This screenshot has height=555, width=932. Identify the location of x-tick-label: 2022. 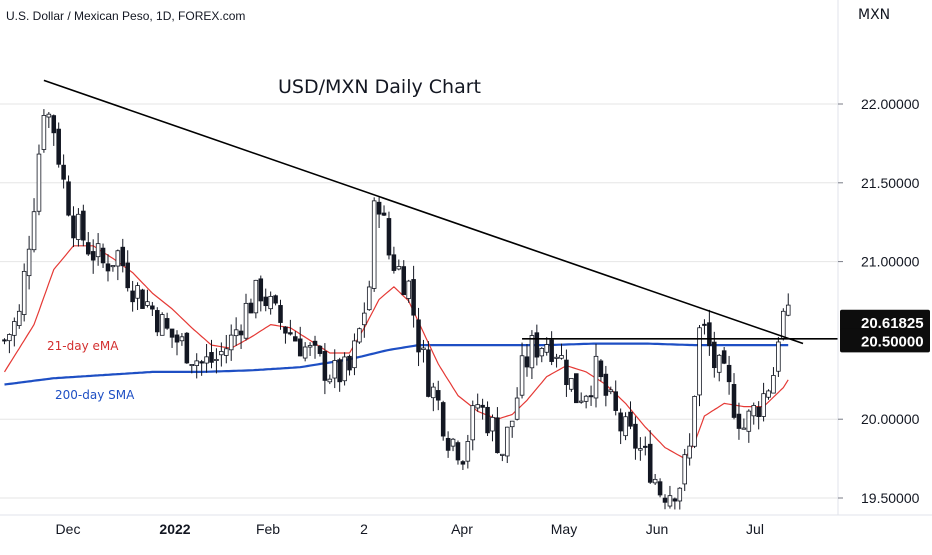
(174, 529).